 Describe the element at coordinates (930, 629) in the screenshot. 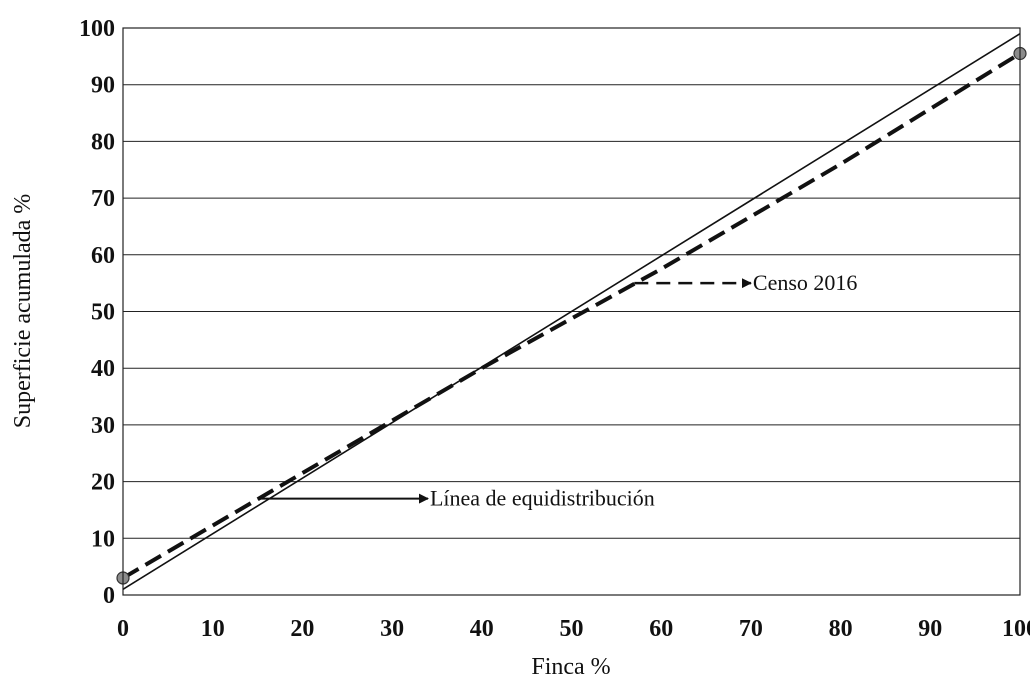

I see `x-tick-label-90: 90` at that location.